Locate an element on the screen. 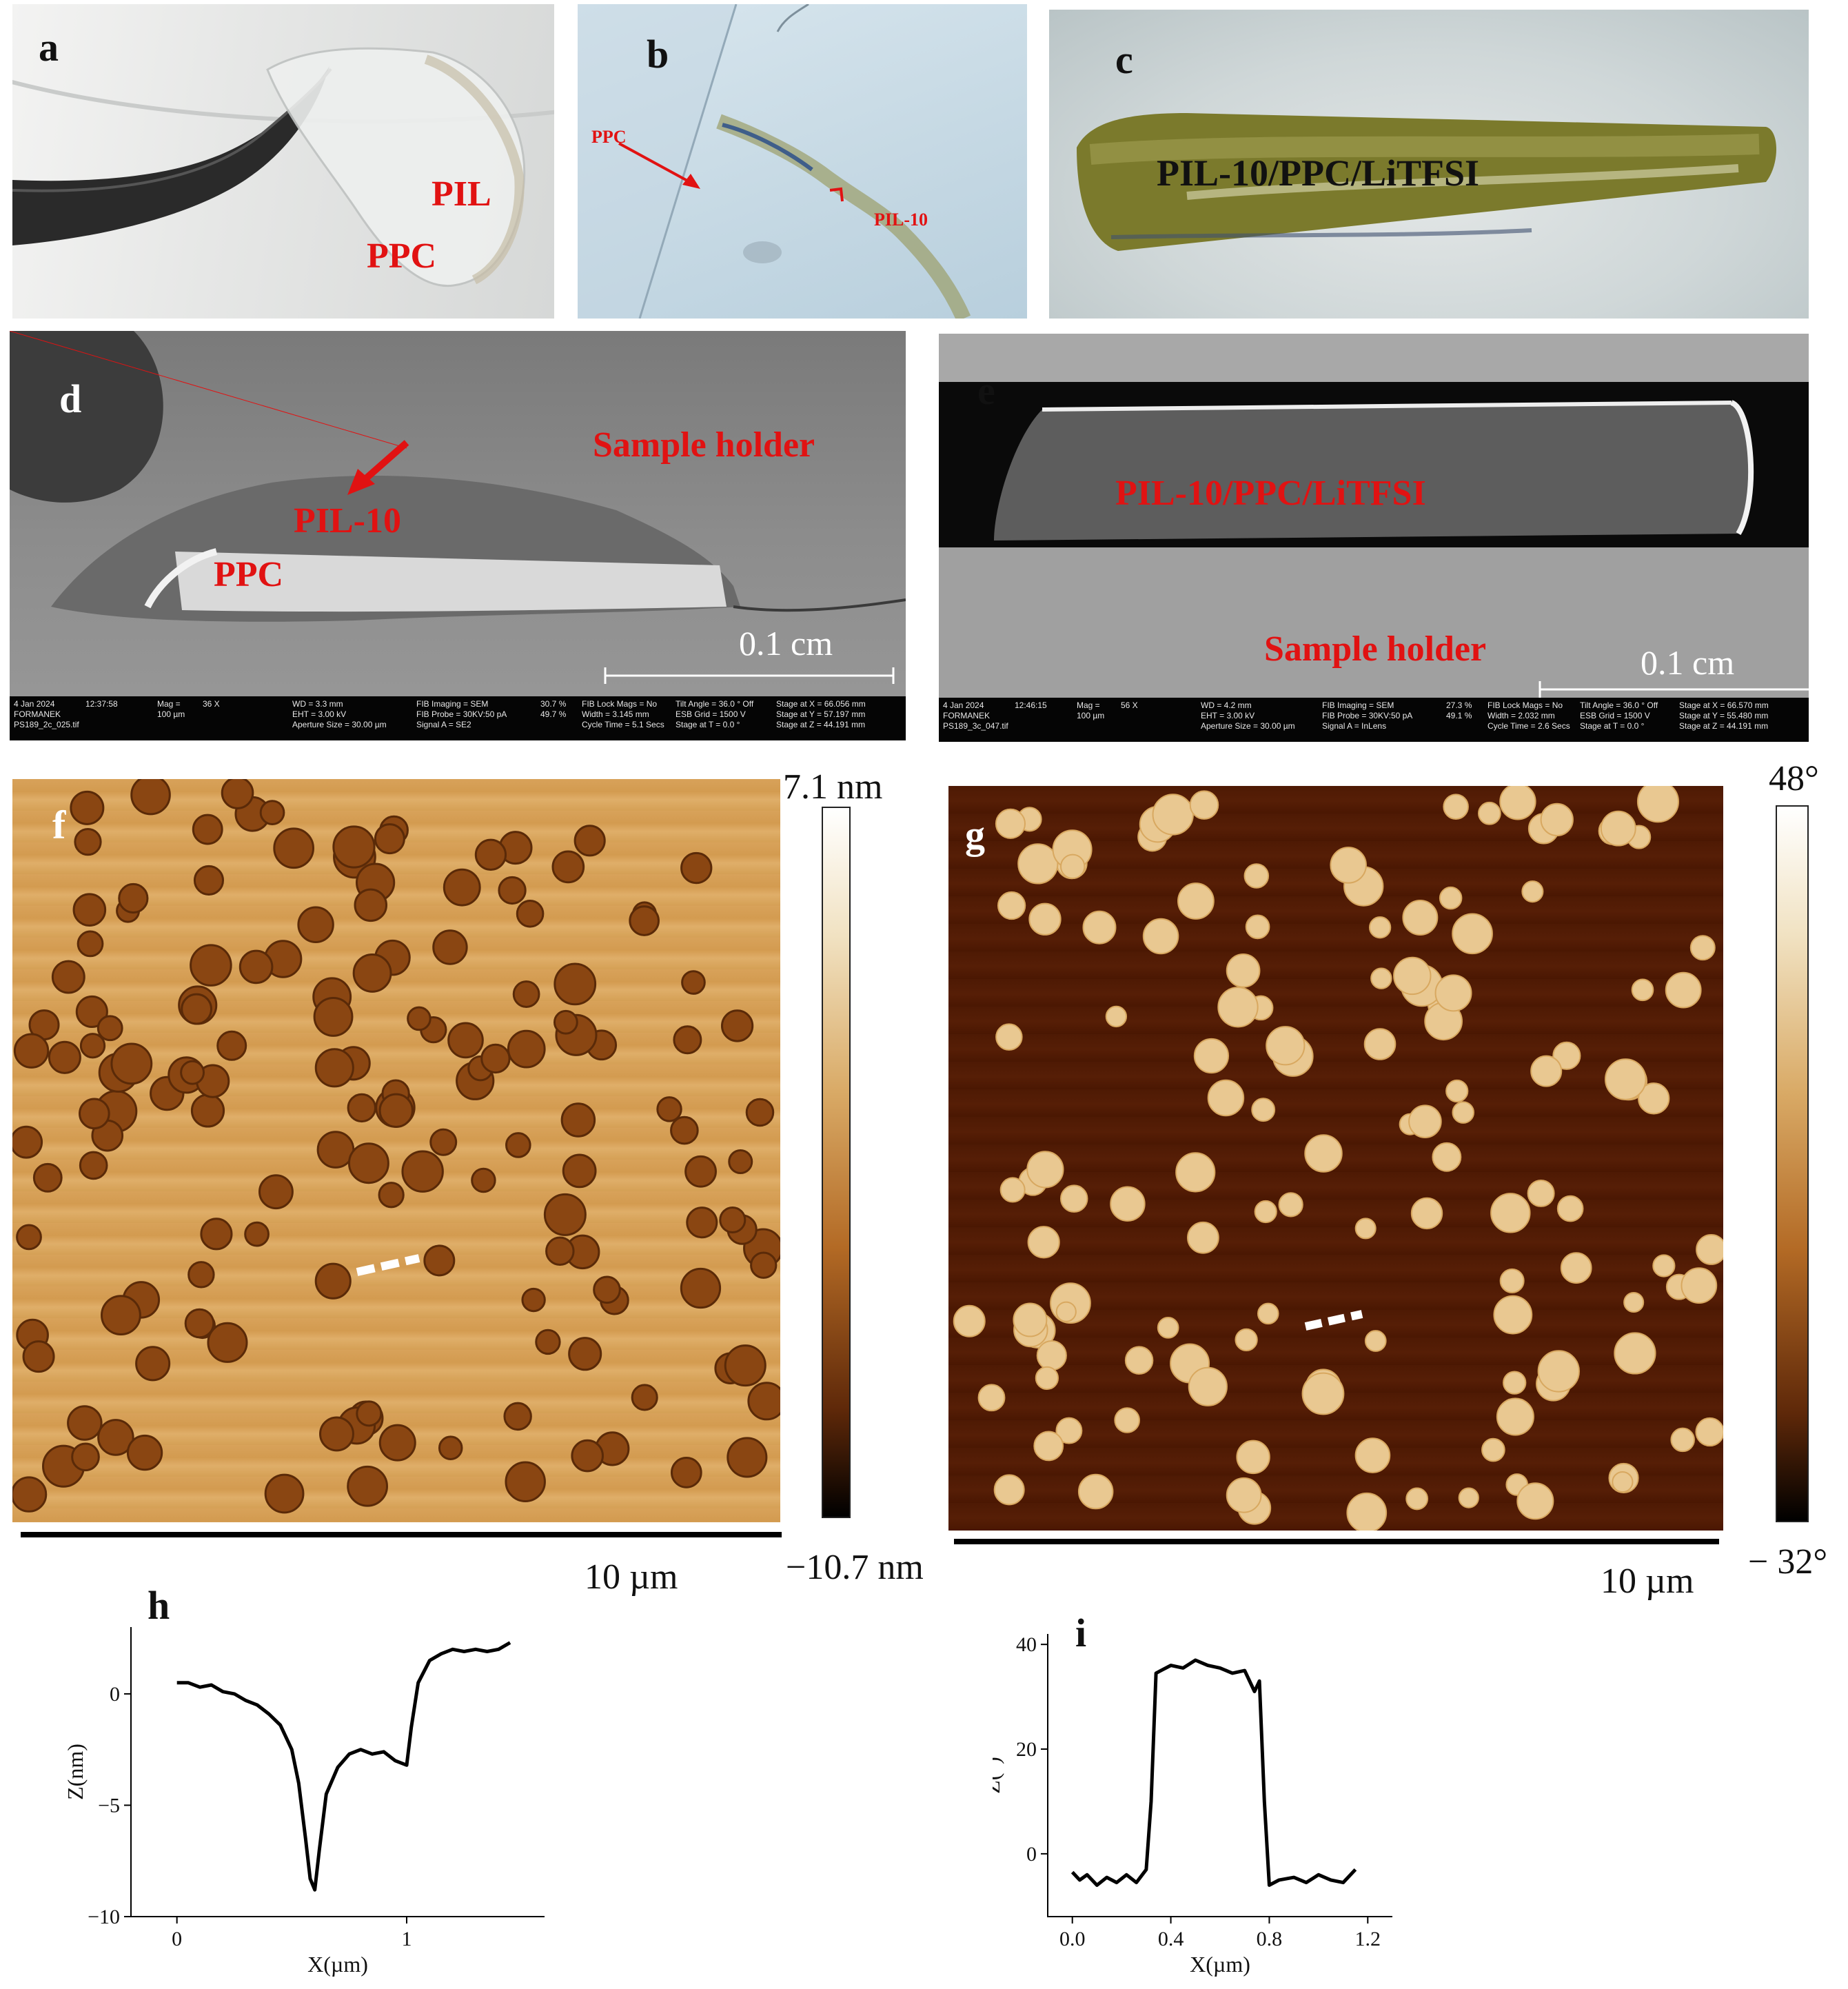  panel-label-i: i is located at coordinates (1081, 1633).